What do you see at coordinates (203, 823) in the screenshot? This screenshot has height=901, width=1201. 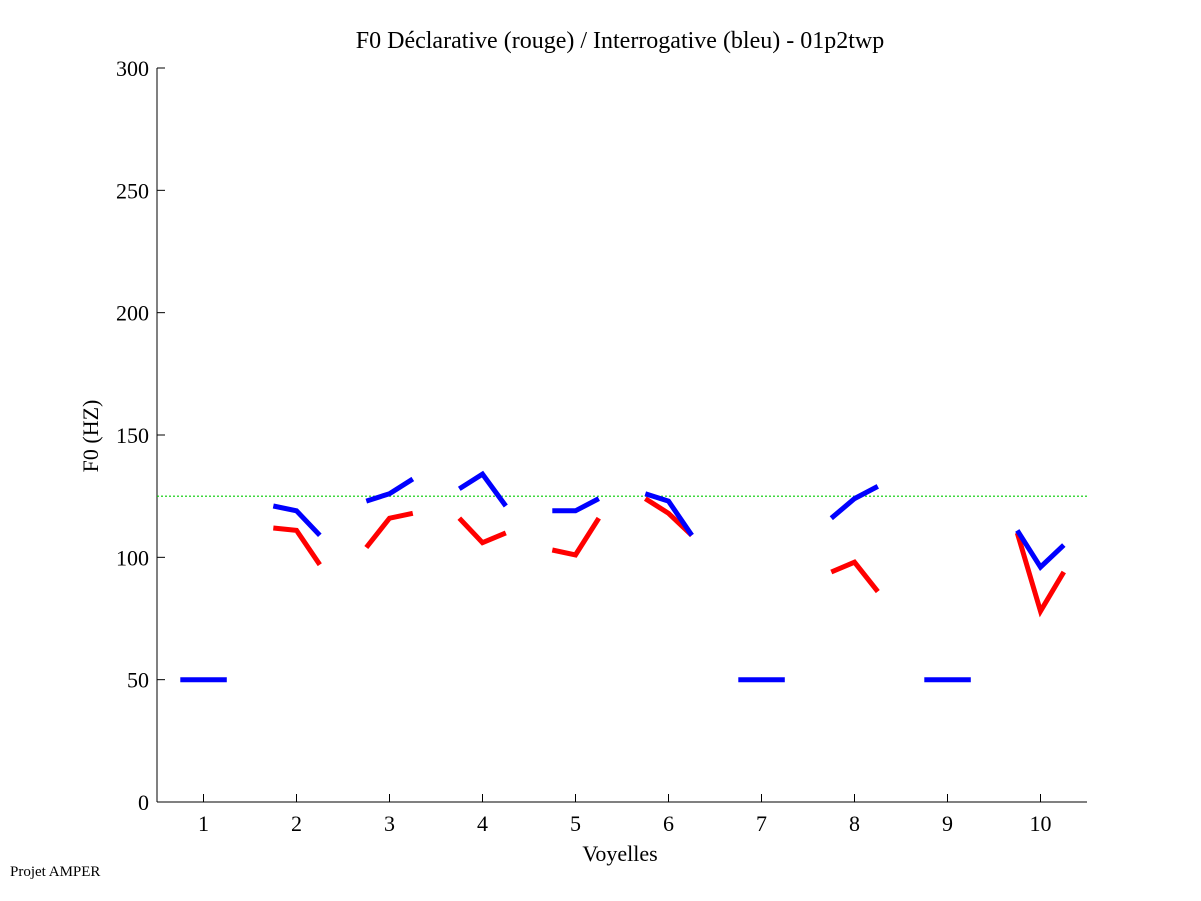 I see `x-tick-label: 1` at bounding box center [203, 823].